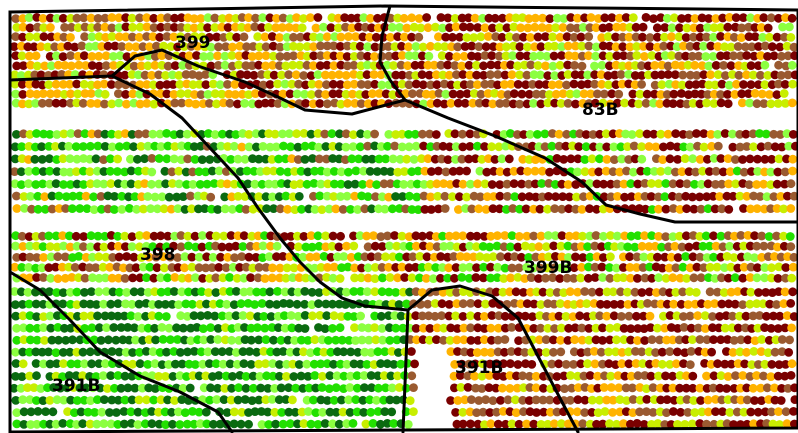  What do you see at coordinates (493, 358) in the screenshot?
I see `boundary-391b-east` at bounding box center [493, 358].